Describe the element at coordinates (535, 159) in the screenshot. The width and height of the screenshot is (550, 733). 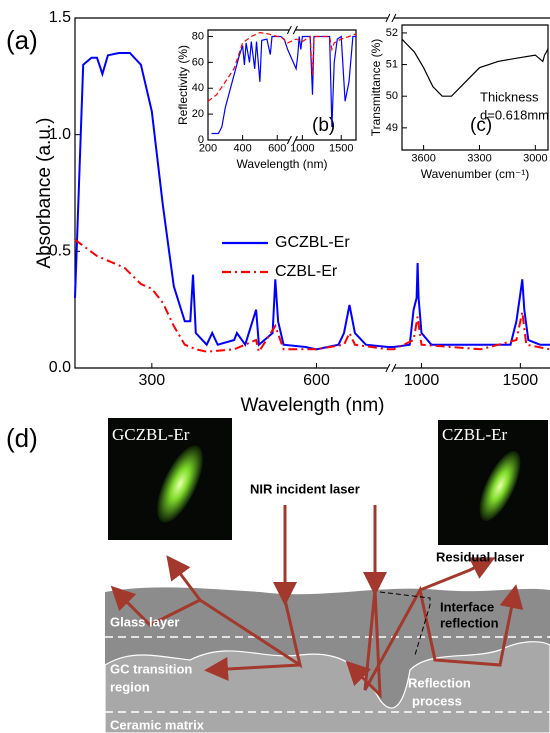
I see `x-tick-label: 3000` at that location.